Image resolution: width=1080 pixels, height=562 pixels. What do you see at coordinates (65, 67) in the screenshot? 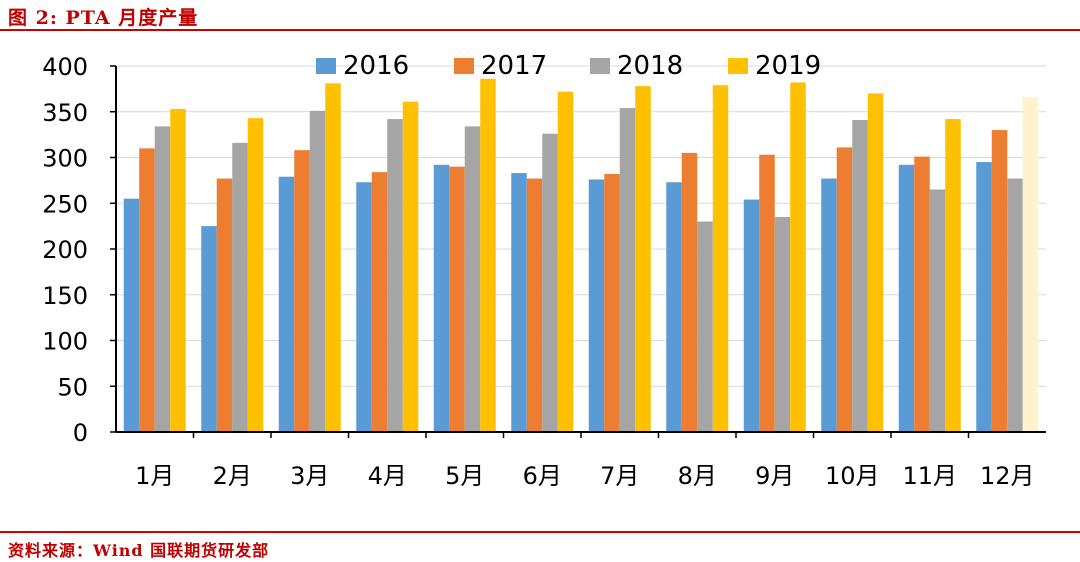
I see `y-tick-label: 400` at bounding box center [65, 67].